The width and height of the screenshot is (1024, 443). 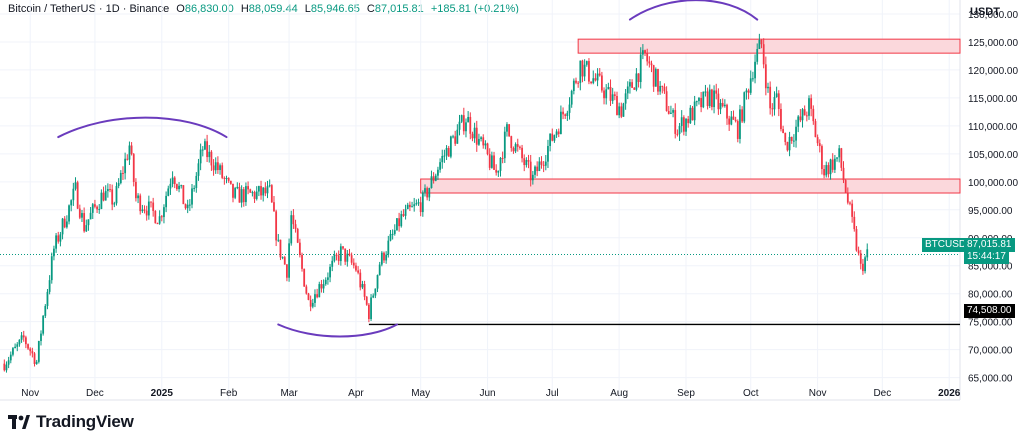 I want to click on symbol-tag: BTCUSDT, so click(x=949, y=245).